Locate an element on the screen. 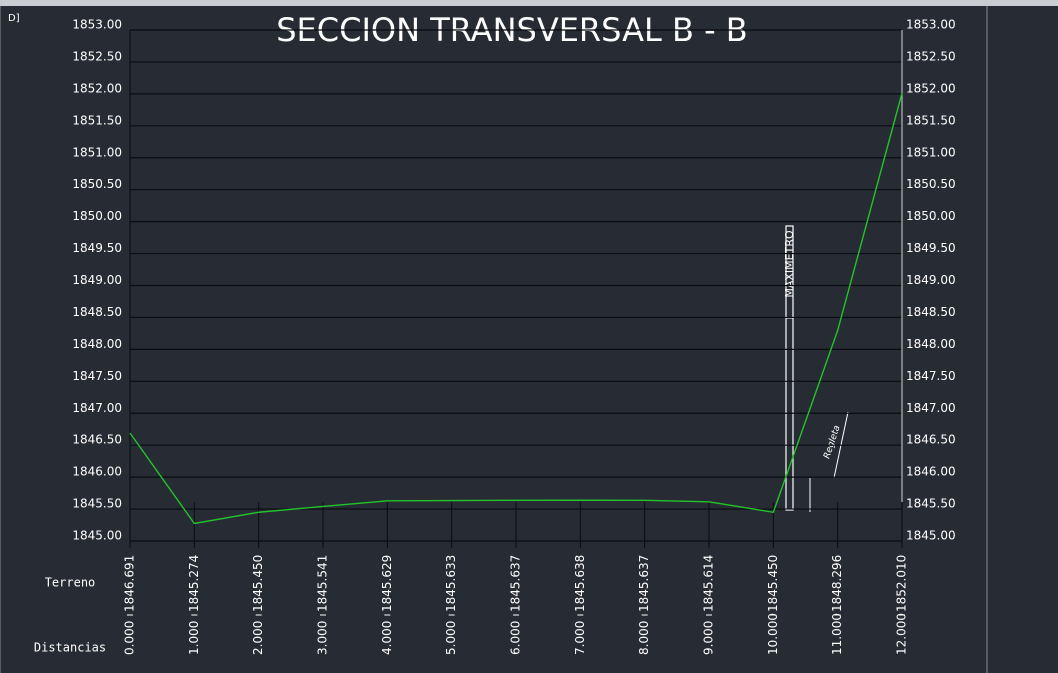 The width and height of the screenshot is (1058, 673). x-tick-label: 10.000 is located at coordinates (773, 634).